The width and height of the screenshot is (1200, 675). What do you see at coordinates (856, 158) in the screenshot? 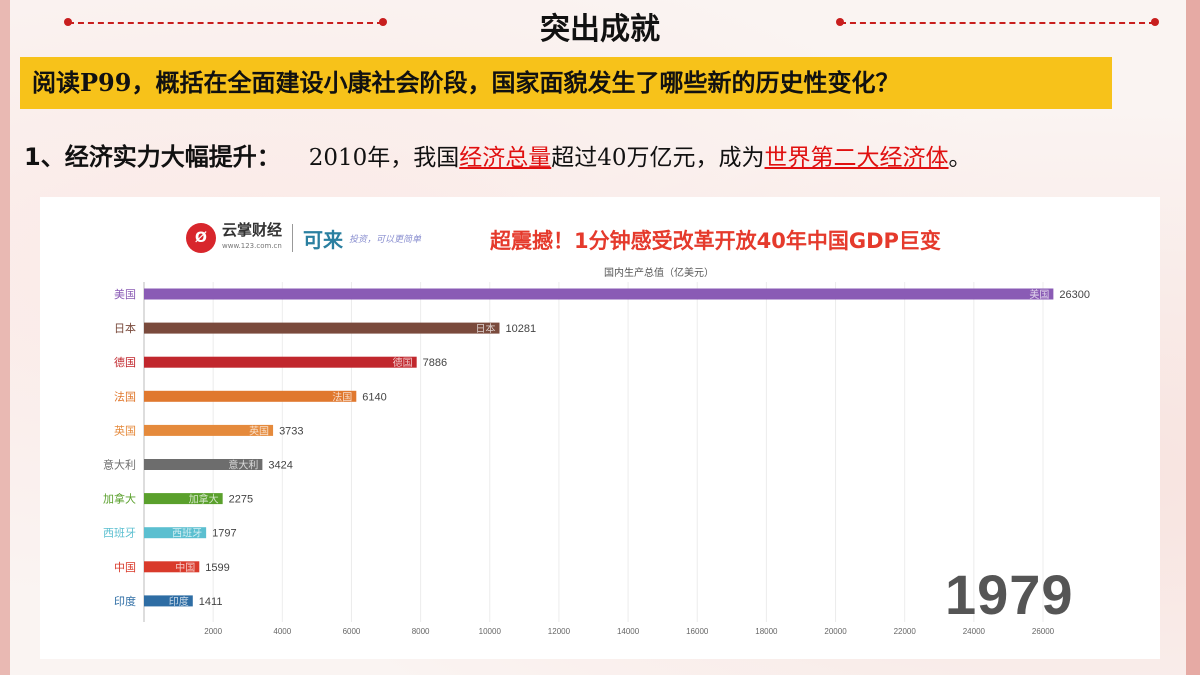
I see `highlight-second-economy: 世界第二大经济体` at bounding box center [856, 158].